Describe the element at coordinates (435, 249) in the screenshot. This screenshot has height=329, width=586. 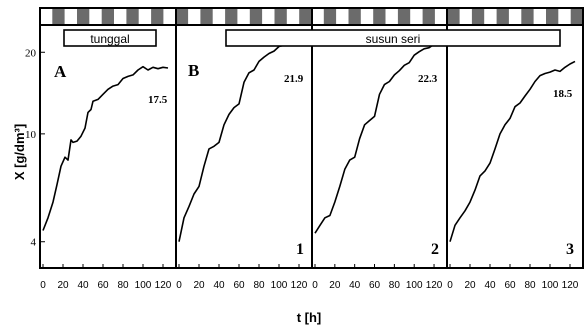
I see `panel-number-2: 2` at that location.